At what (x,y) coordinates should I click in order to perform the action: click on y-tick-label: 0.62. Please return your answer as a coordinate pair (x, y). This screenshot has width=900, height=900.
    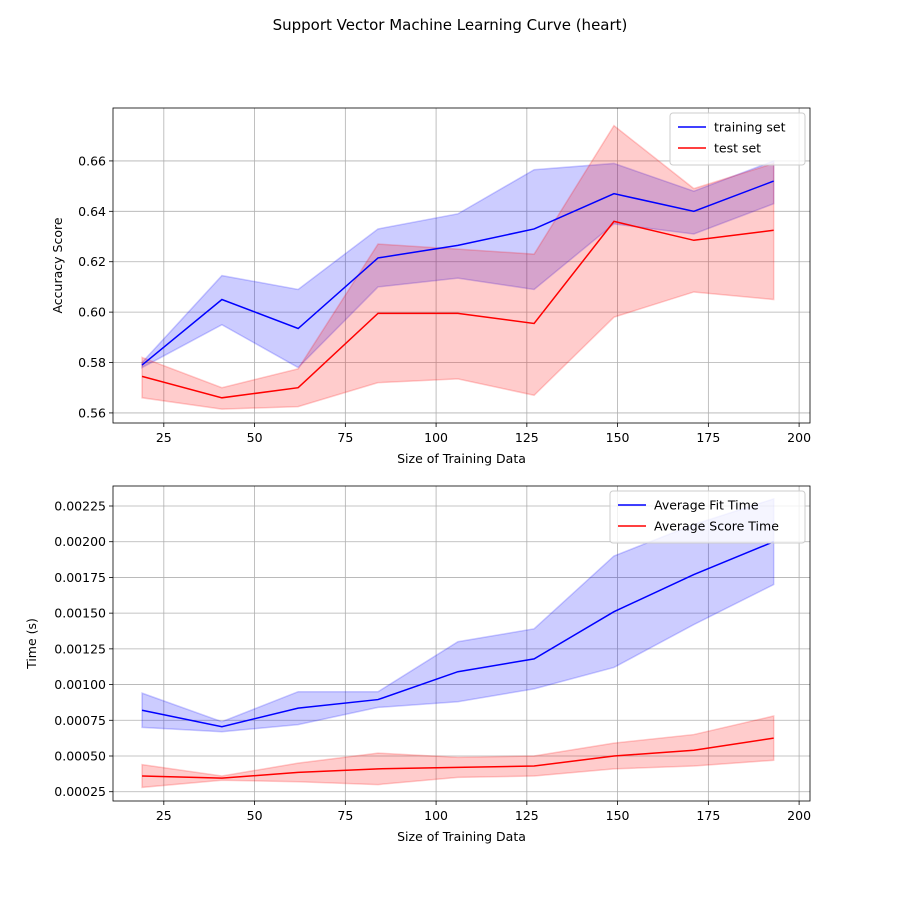
    Looking at the image, I should click on (92, 261).